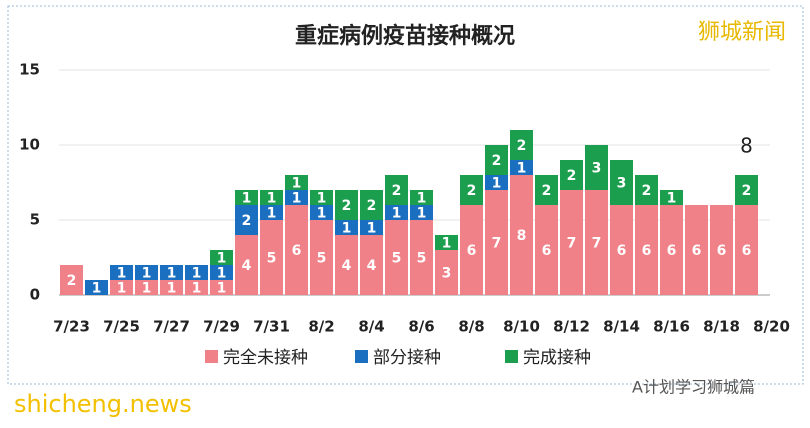 The image size is (810, 428). What do you see at coordinates (103, 404) in the screenshot?
I see `footer-left: shicheng.news` at bounding box center [103, 404].